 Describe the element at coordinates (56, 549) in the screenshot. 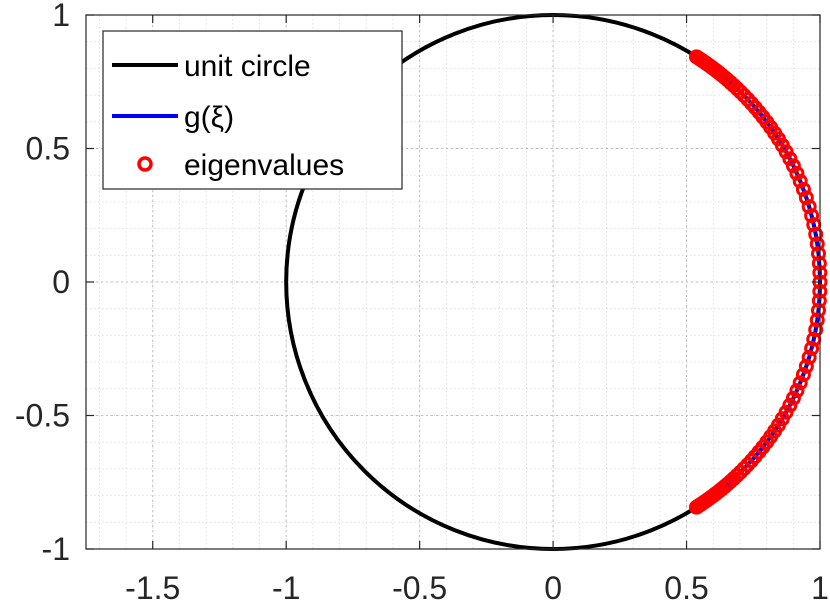

I see `y-tick-label: -1` at that location.